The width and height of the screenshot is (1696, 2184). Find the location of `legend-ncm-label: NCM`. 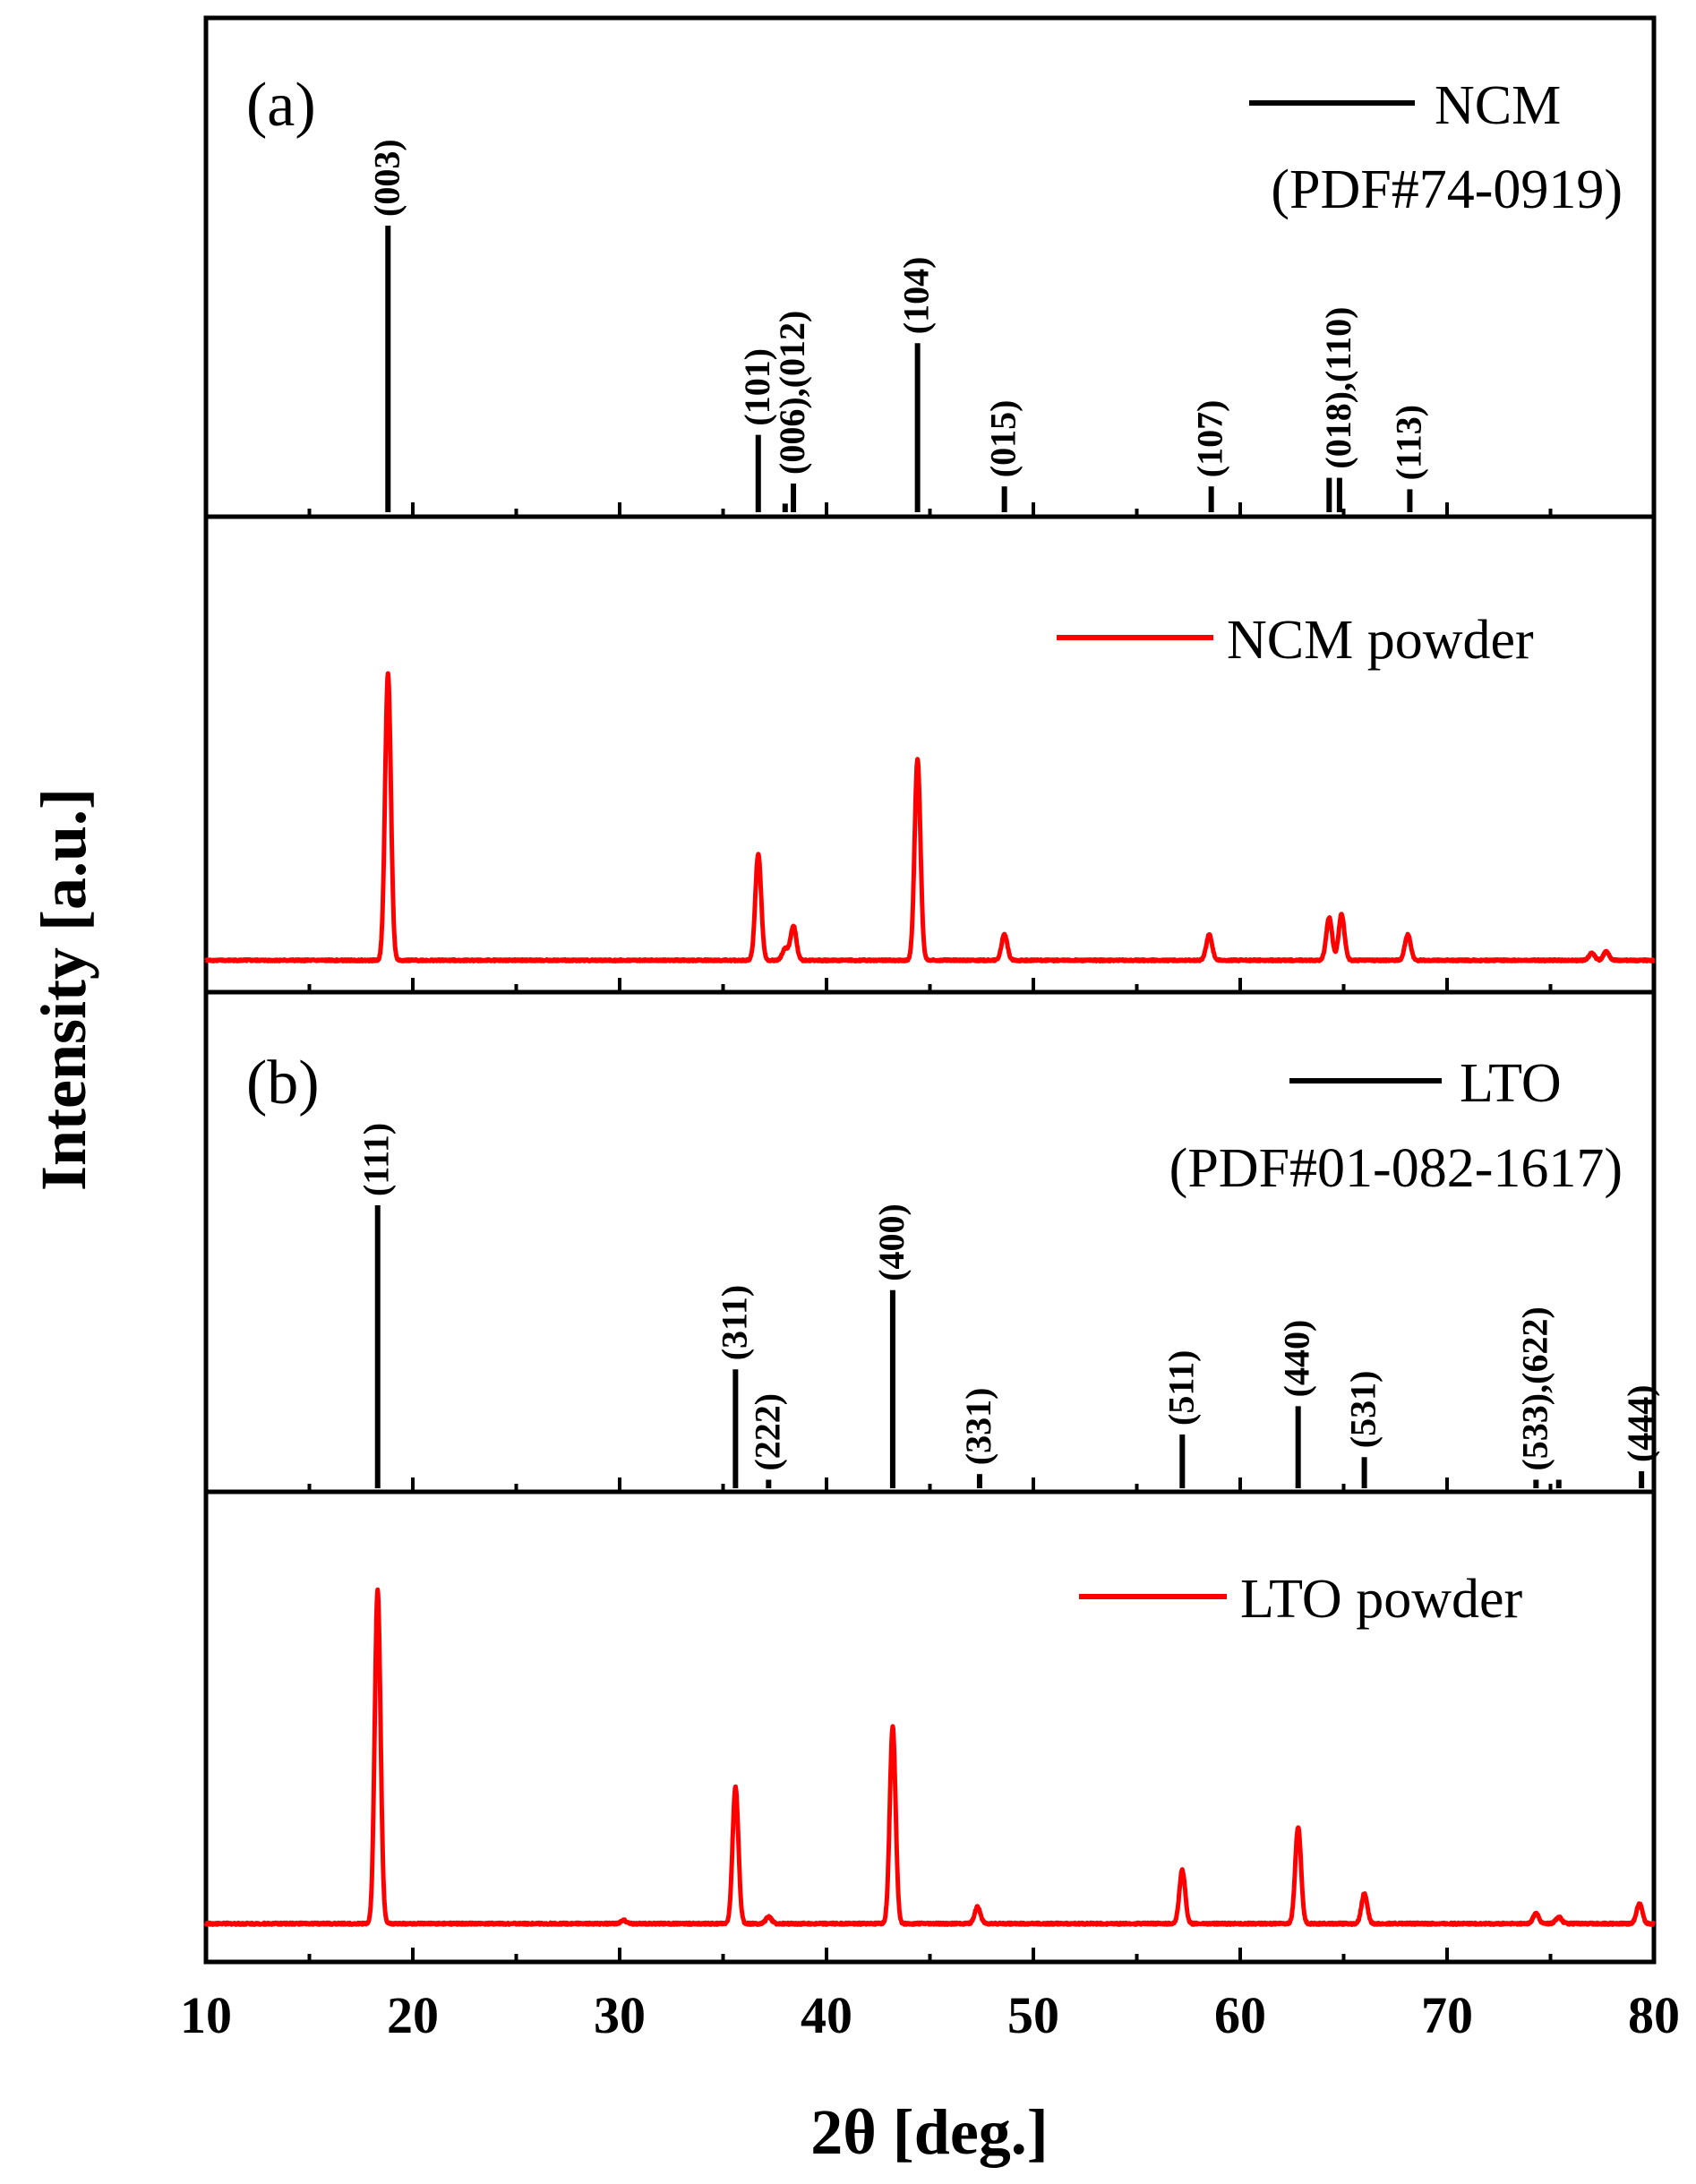

legend-ncm-label: NCM is located at coordinates (1498, 105).